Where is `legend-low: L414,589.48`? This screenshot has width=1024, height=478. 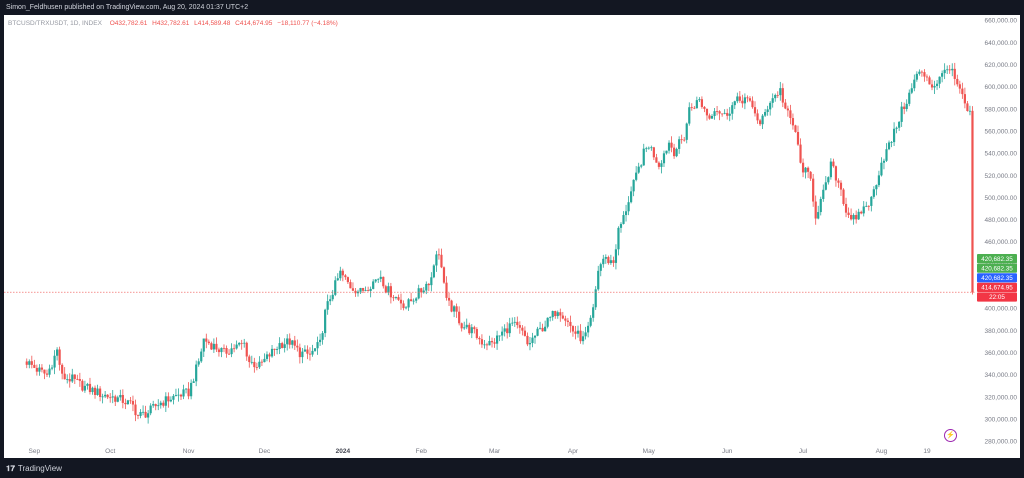
legend-low: L414,589.48 is located at coordinates (212, 23).